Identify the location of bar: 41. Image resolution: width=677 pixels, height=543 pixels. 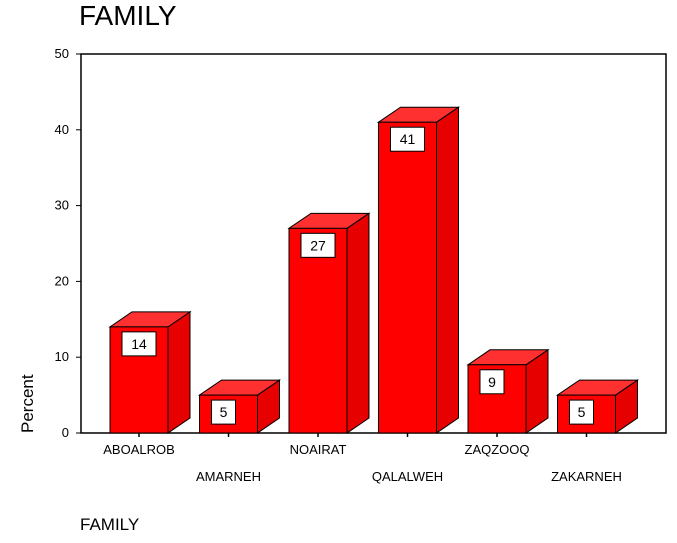
(418, 270).